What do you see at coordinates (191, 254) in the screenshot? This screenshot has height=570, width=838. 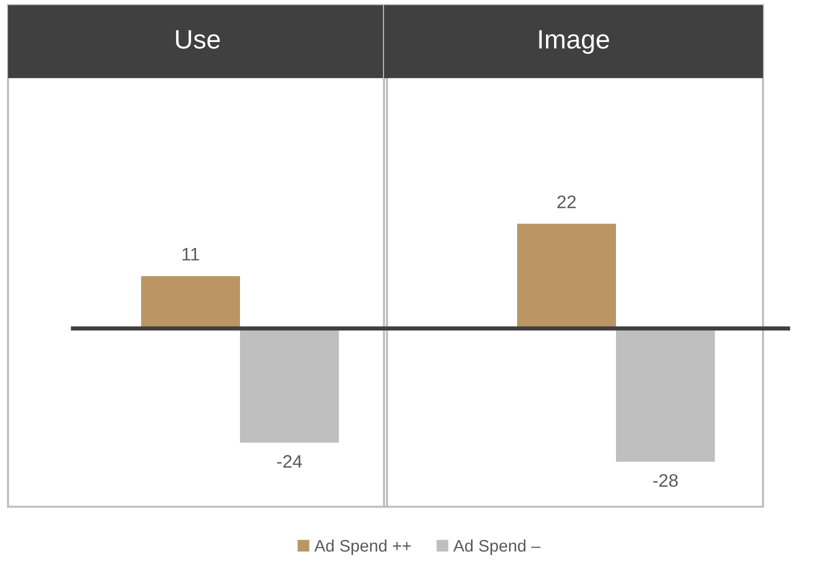 I see `data-label: 11` at bounding box center [191, 254].